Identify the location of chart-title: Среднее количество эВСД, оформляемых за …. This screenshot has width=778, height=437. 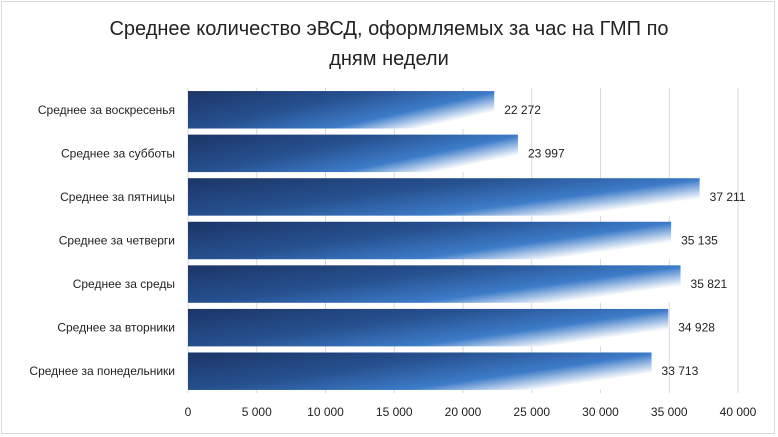
(389, 44).